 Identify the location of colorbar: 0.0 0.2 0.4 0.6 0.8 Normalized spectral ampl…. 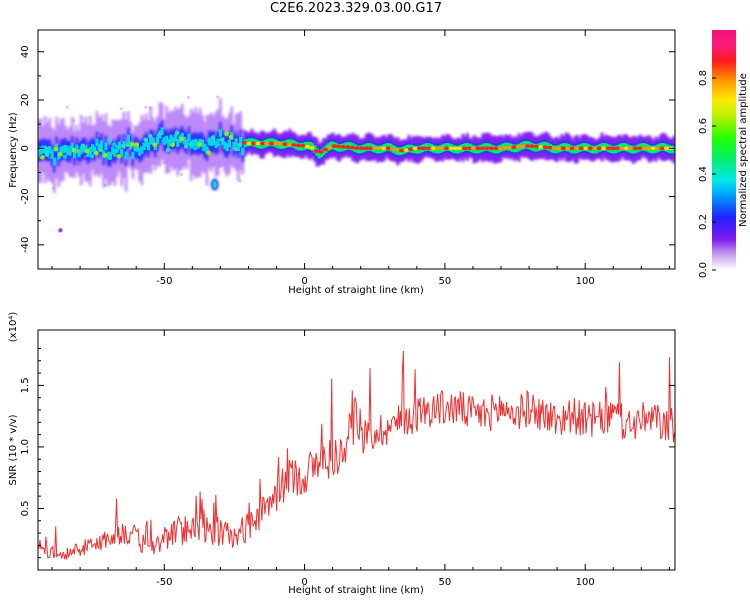
(723, 154).